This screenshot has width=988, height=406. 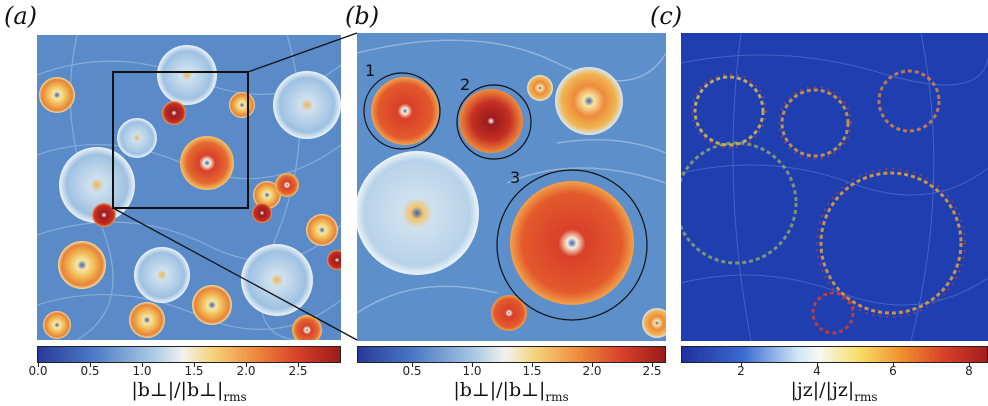 What do you see at coordinates (834, 354) in the screenshot?
I see `colorbar-c` at bounding box center [834, 354].